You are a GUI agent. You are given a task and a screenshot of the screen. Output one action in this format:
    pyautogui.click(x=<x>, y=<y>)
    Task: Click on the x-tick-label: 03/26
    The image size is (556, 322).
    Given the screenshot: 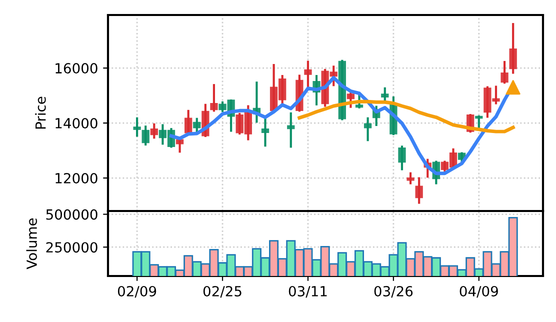 What is the action you would take?
    pyautogui.click(x=393, y=292)
    